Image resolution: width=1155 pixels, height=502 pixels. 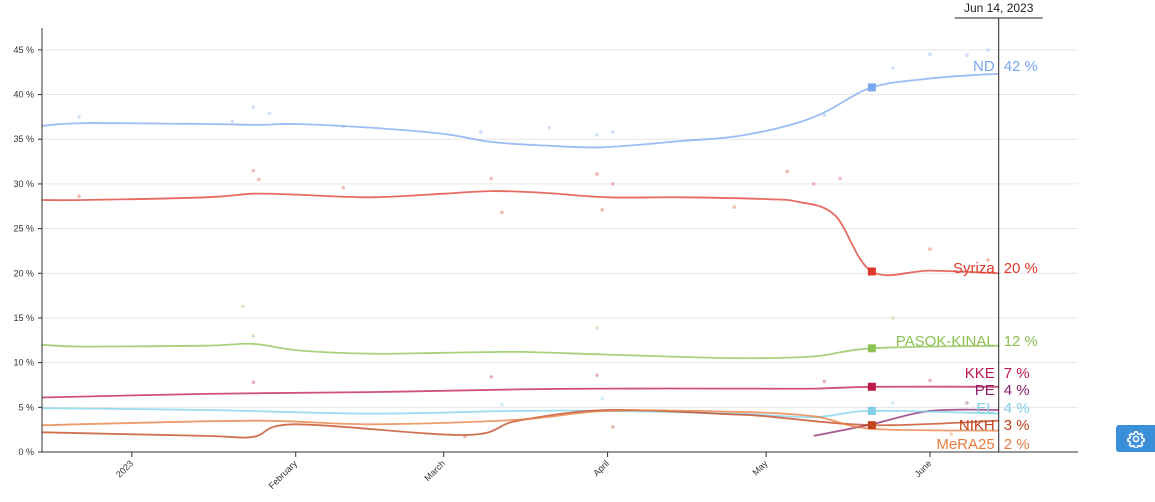 I want to click on series-value-label: 42 %, so click(x=1021, y=66).